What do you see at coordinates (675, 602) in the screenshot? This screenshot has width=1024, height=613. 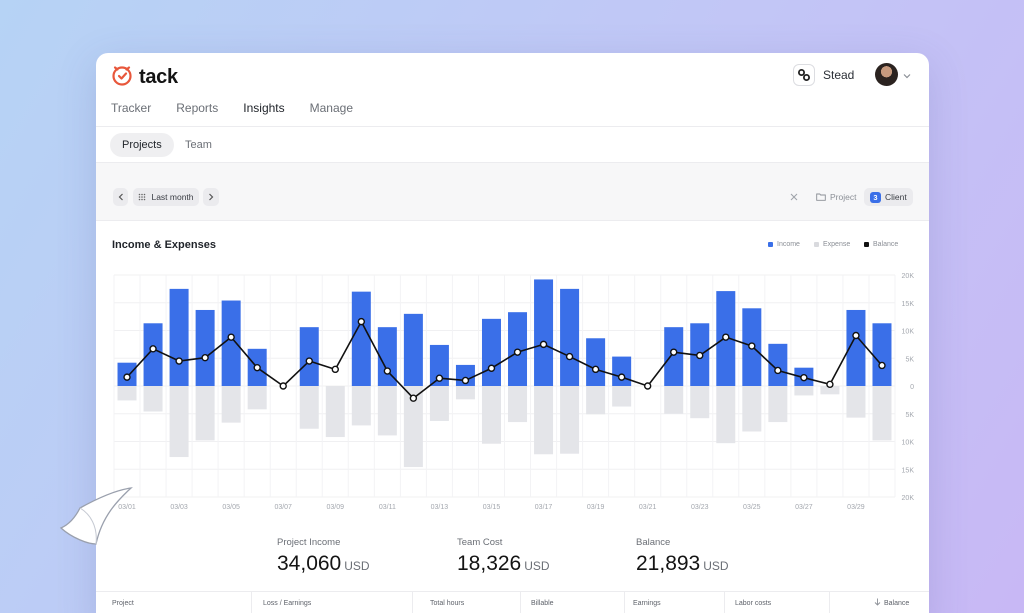 I see `column-header-earnings: Earnings` at bounding box center [675, 602].